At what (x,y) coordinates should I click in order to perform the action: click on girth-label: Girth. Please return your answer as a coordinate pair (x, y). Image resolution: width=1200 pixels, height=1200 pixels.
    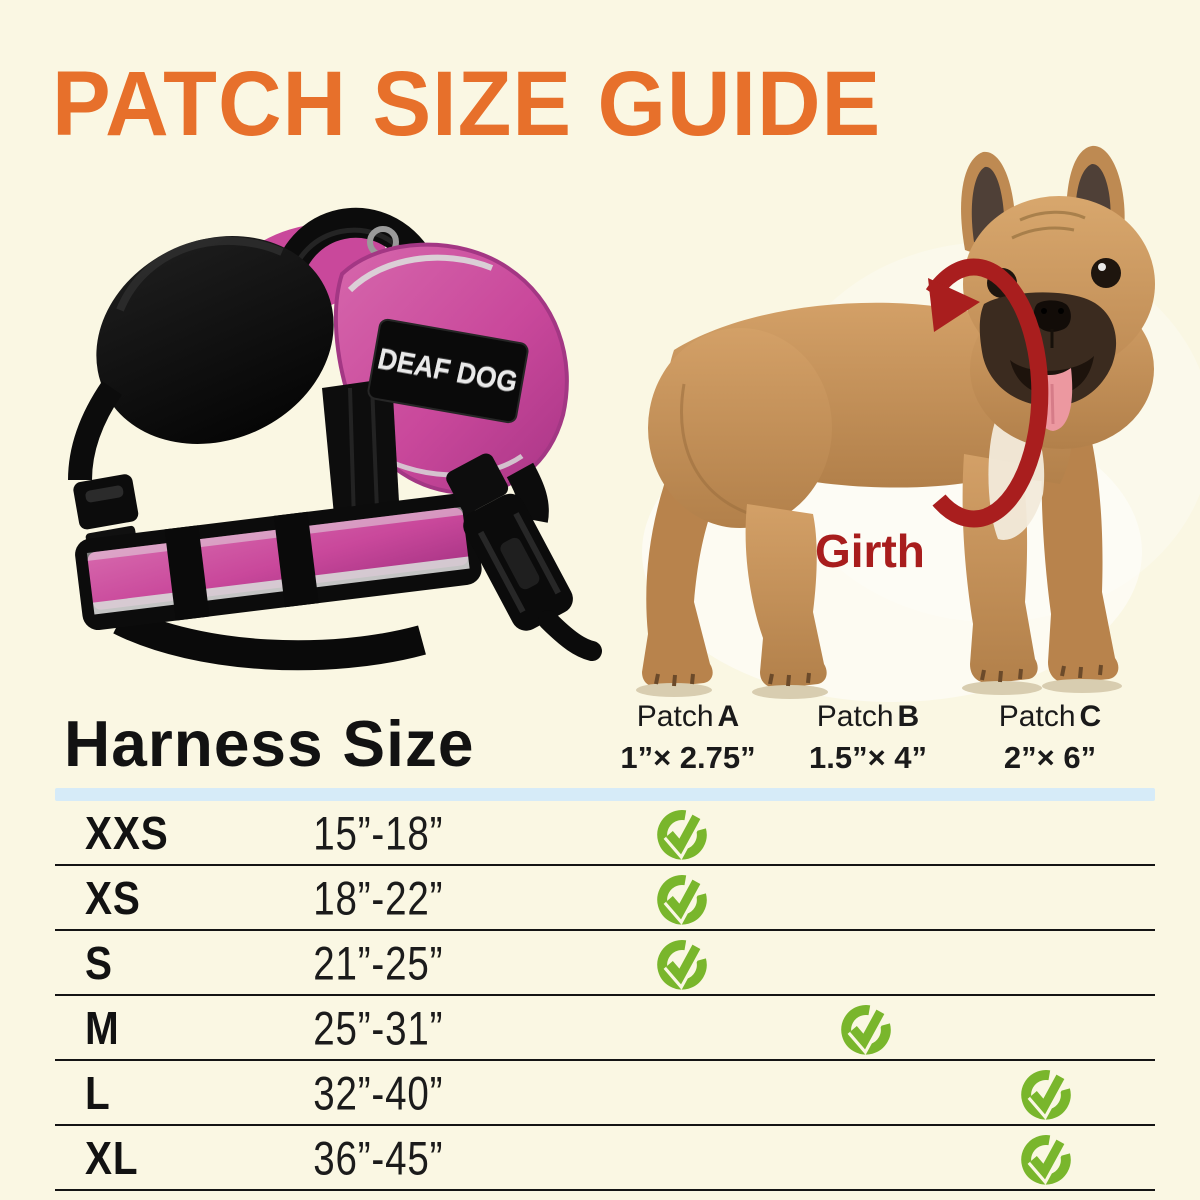
    Looking at the image, I should click on (870, 551).